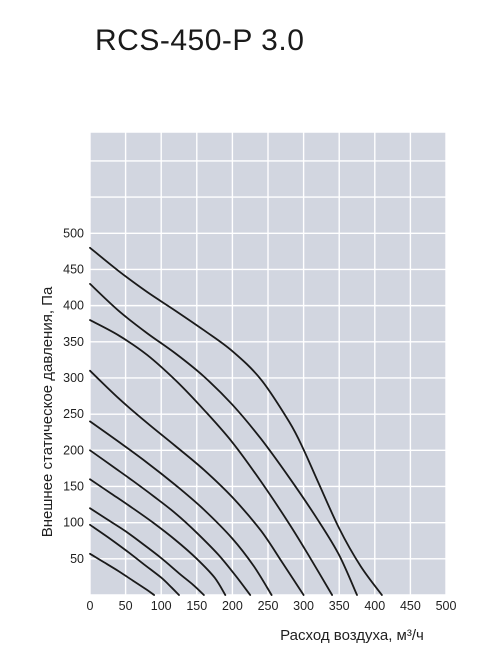 The height and width of the screenshot is (663, 502). I want to click on x-tick-label: 150, so click(196, 606).